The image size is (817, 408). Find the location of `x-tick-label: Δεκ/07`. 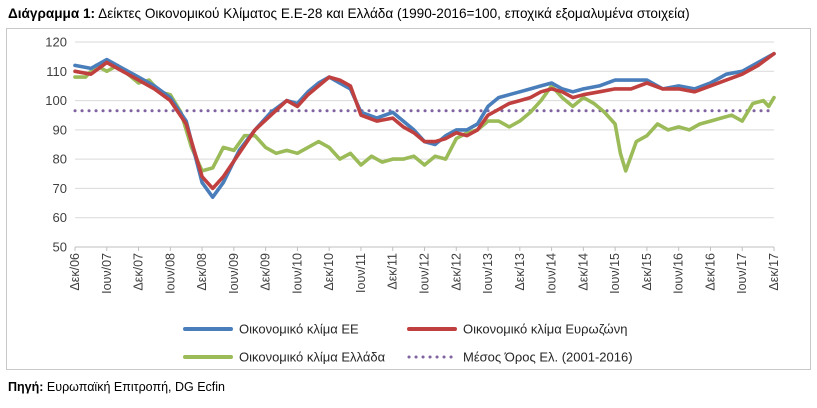

x-tick-label: Δεκ/07 is located at coordinates (139, 272).